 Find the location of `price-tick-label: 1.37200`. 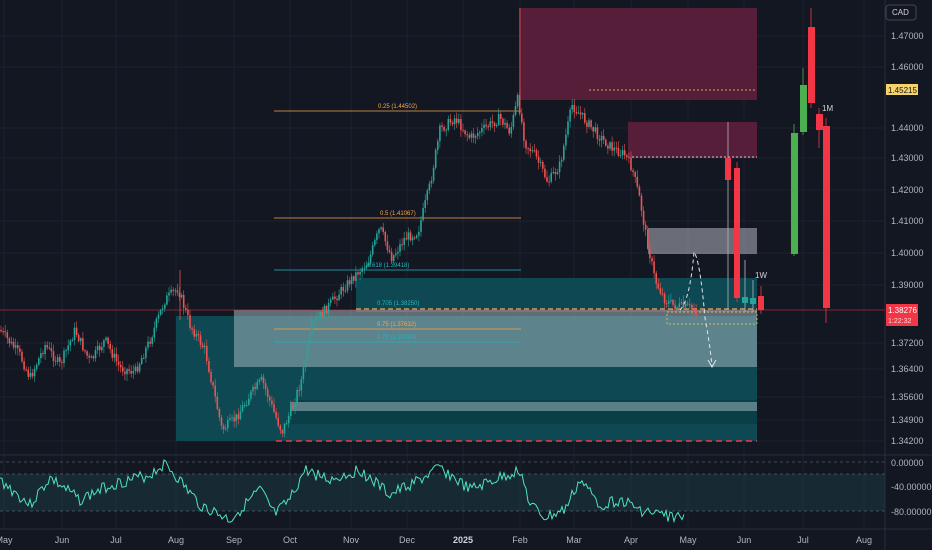

price-tick-label: 1.37200 is located at coordinates (907, 343).